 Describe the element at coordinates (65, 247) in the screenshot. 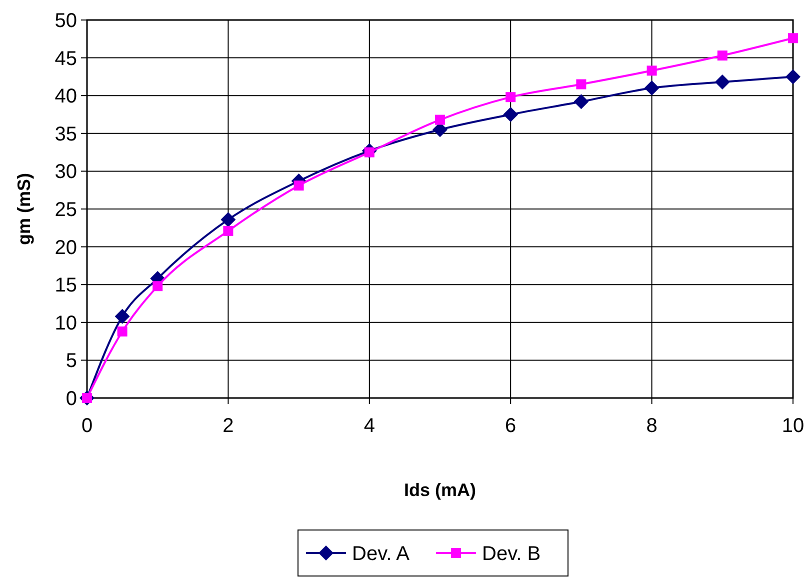

I see `y-tick-label: 20` at that location.